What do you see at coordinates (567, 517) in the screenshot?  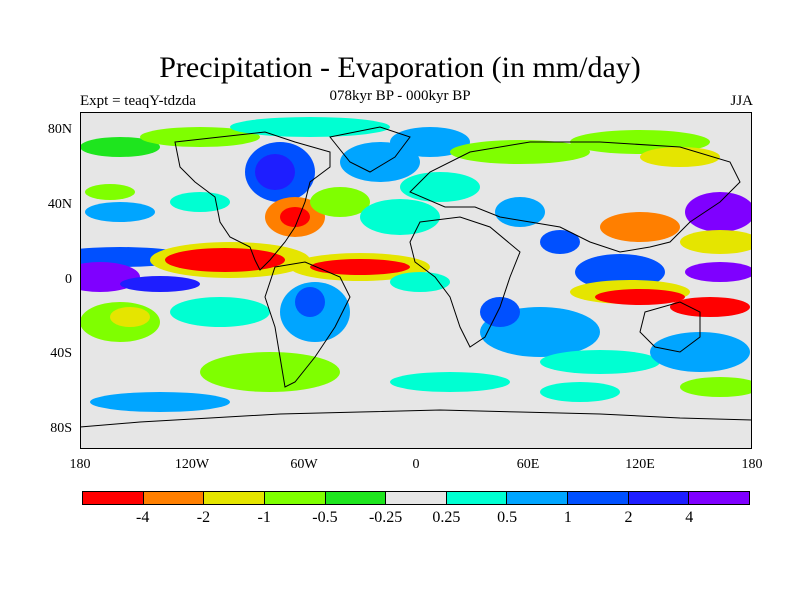 I see `colorbar-label: 1` at bounding box center [567, 517].